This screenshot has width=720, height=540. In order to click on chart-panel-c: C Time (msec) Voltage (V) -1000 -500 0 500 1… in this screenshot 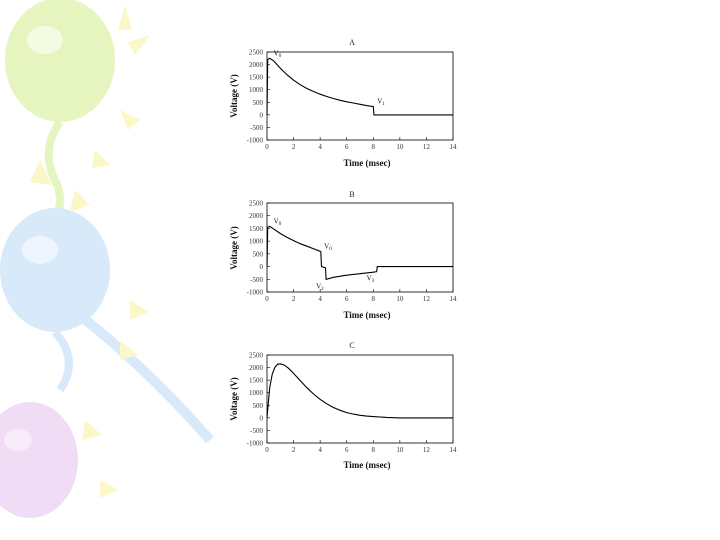, I will do `click(343, 405)`.